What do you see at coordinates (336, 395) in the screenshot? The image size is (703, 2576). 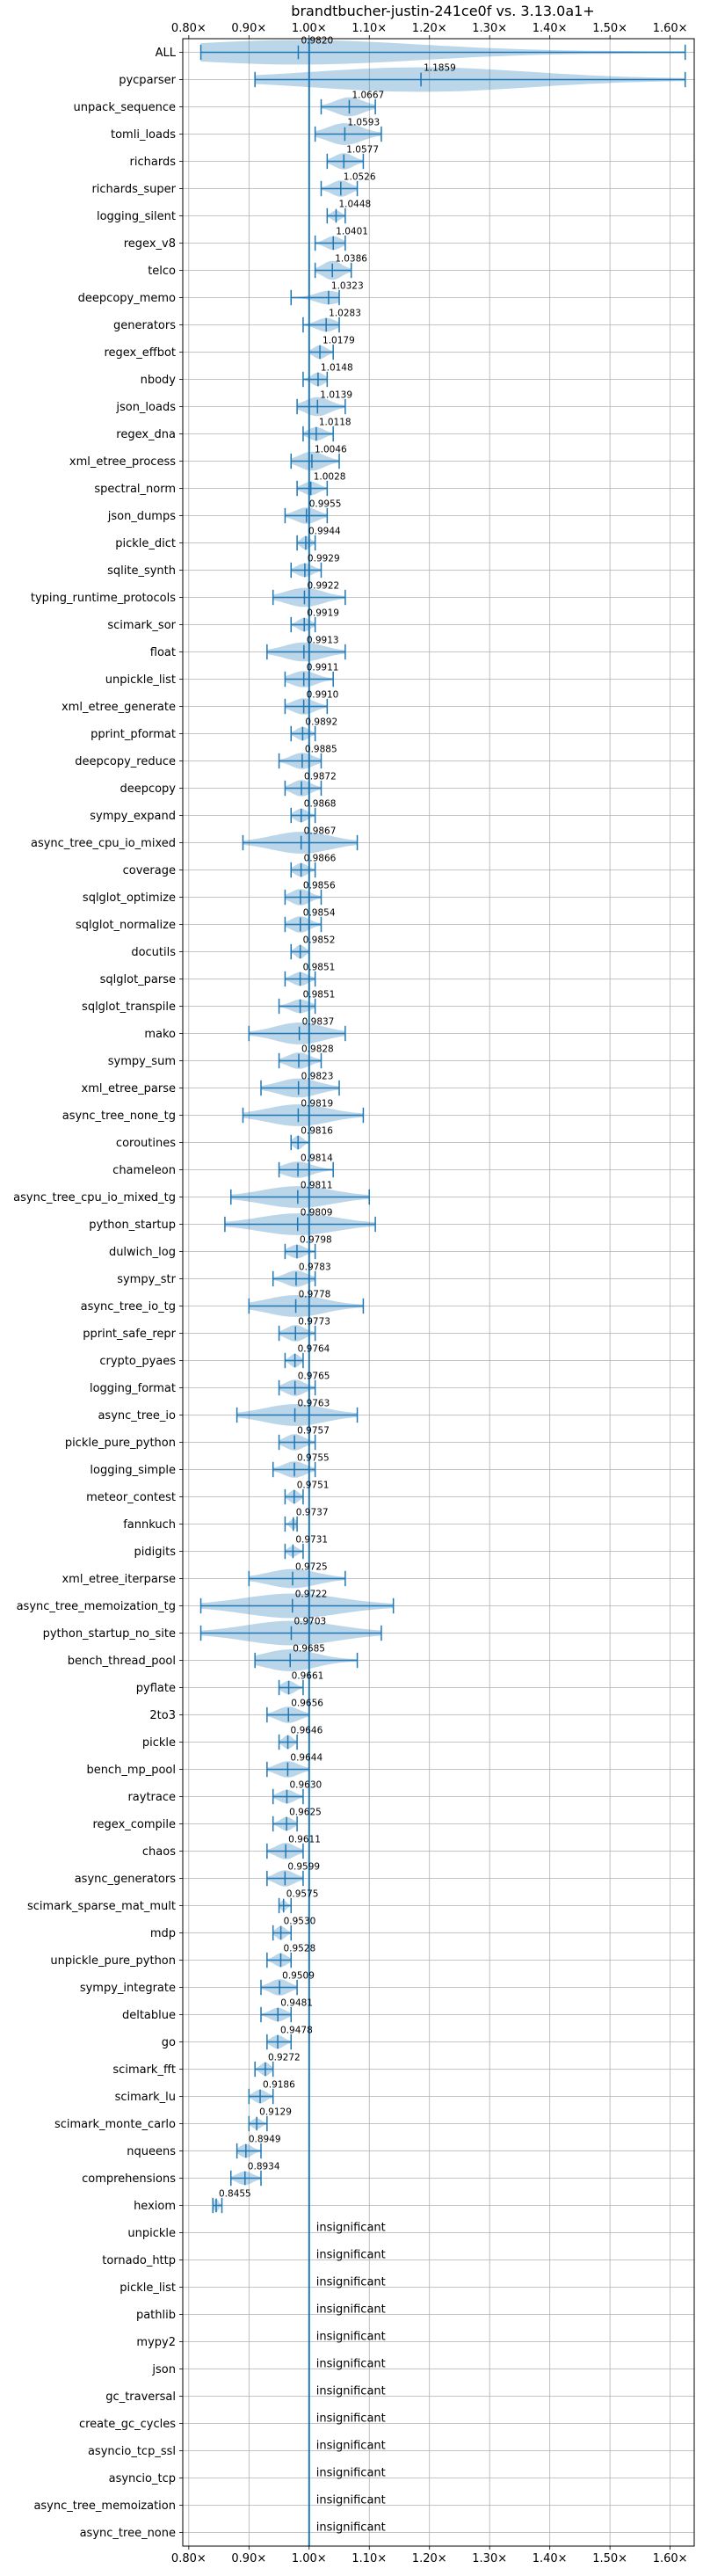 I see `value-label: 1.0139` at bounding box center [336, 395].